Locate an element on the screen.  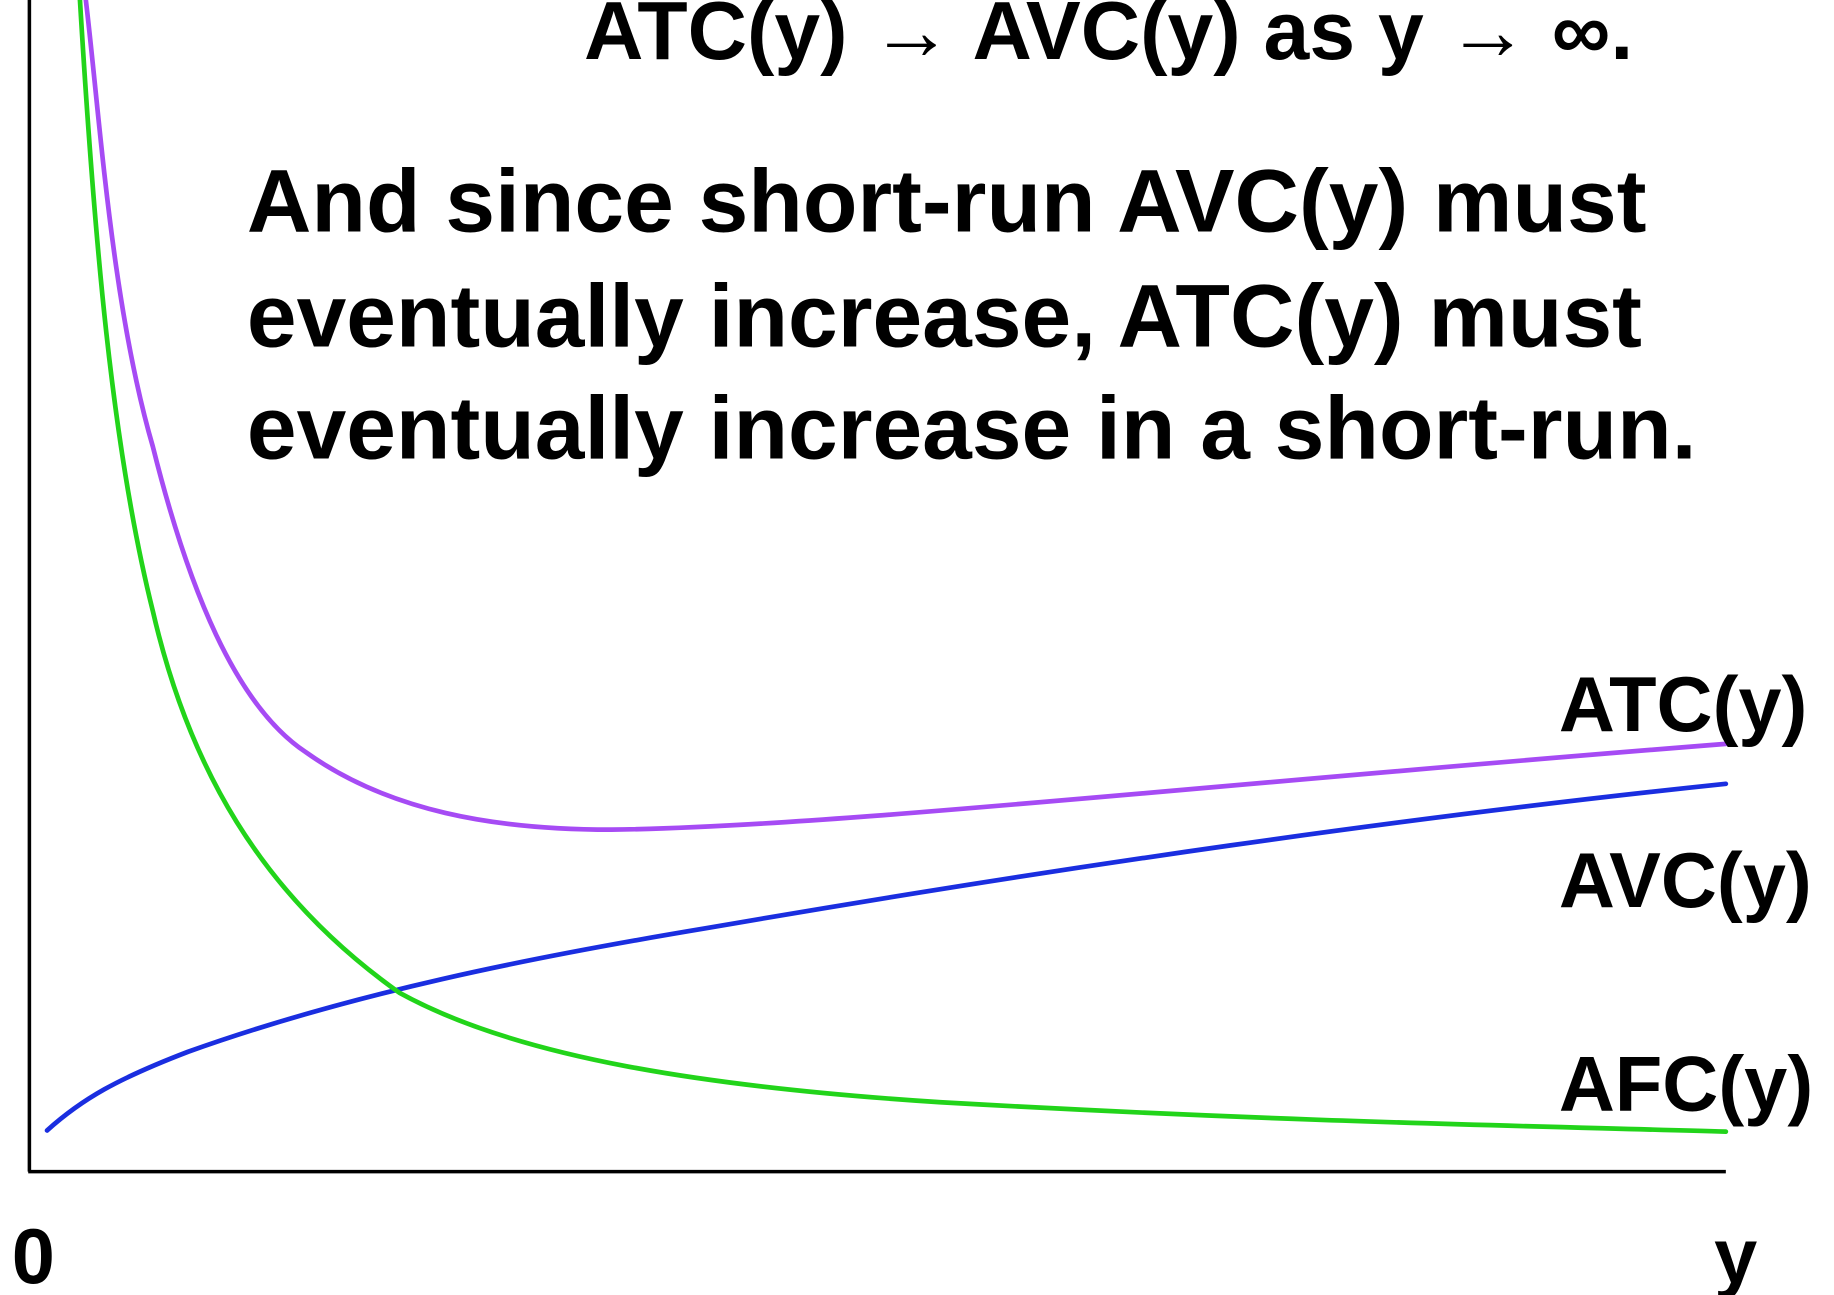
x-axis-label: y is located at coordinates (1735, 1254).